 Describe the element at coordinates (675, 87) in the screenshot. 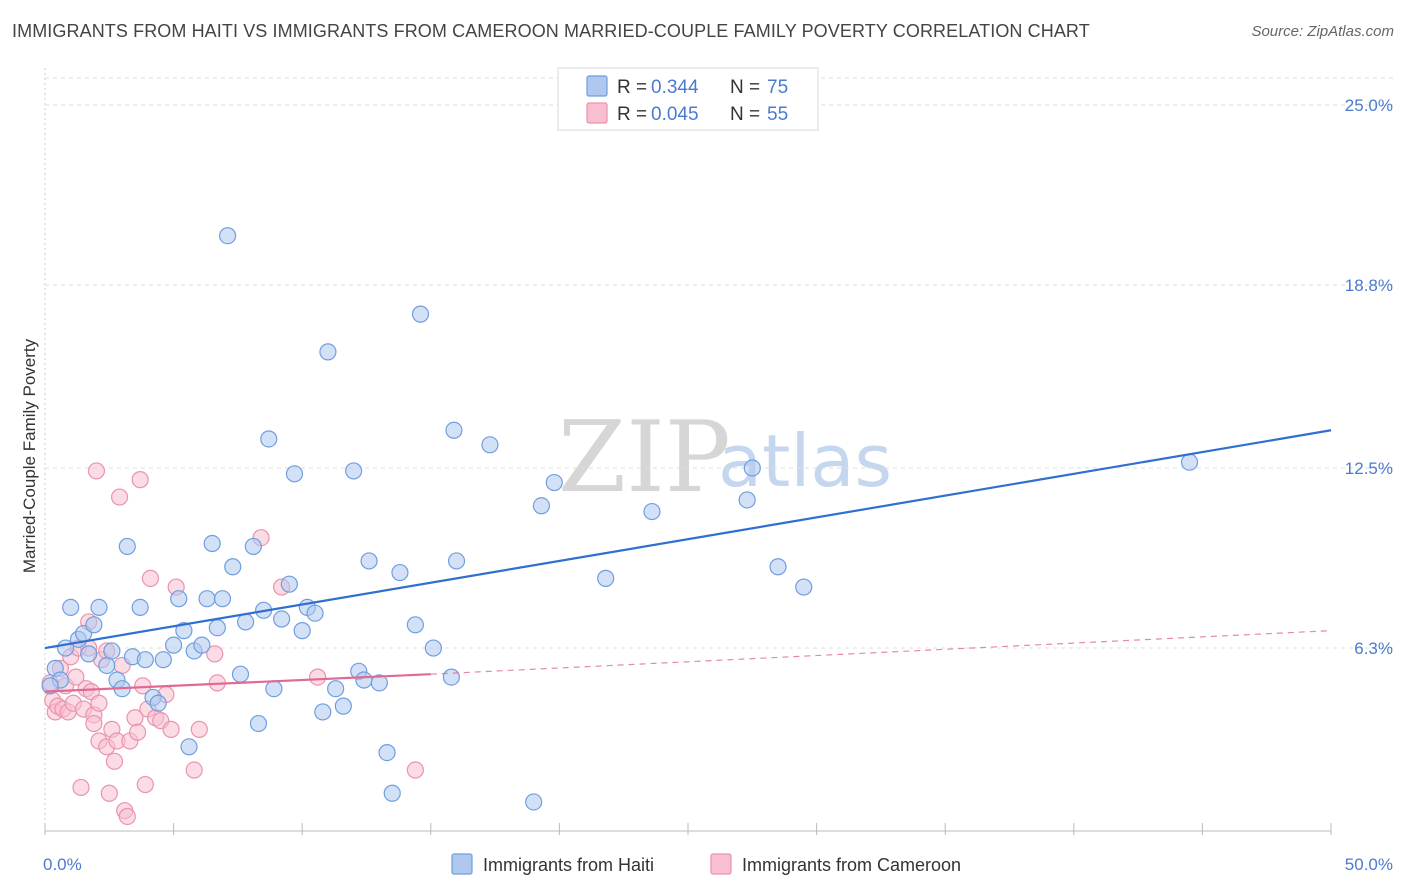

I see `legend-r-value-haiti: 0.344` at that location.